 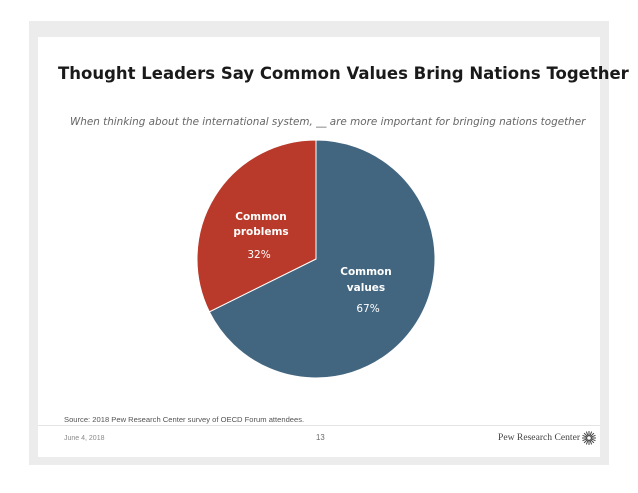 I want to click on slice-value-common-values: 67%, so click(x=367, y=309).